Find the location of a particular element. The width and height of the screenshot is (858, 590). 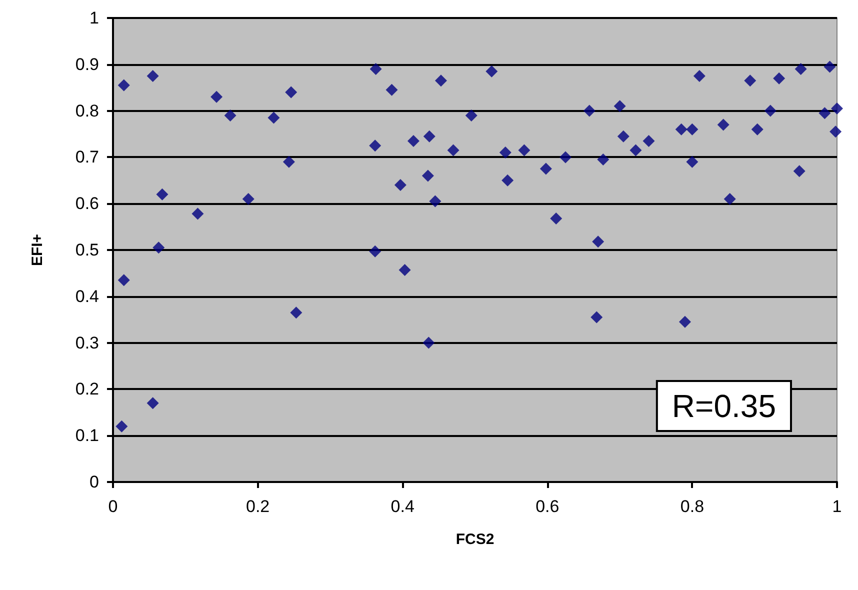

y-tick-label: 0.1 is located at coordinates (87, 436).